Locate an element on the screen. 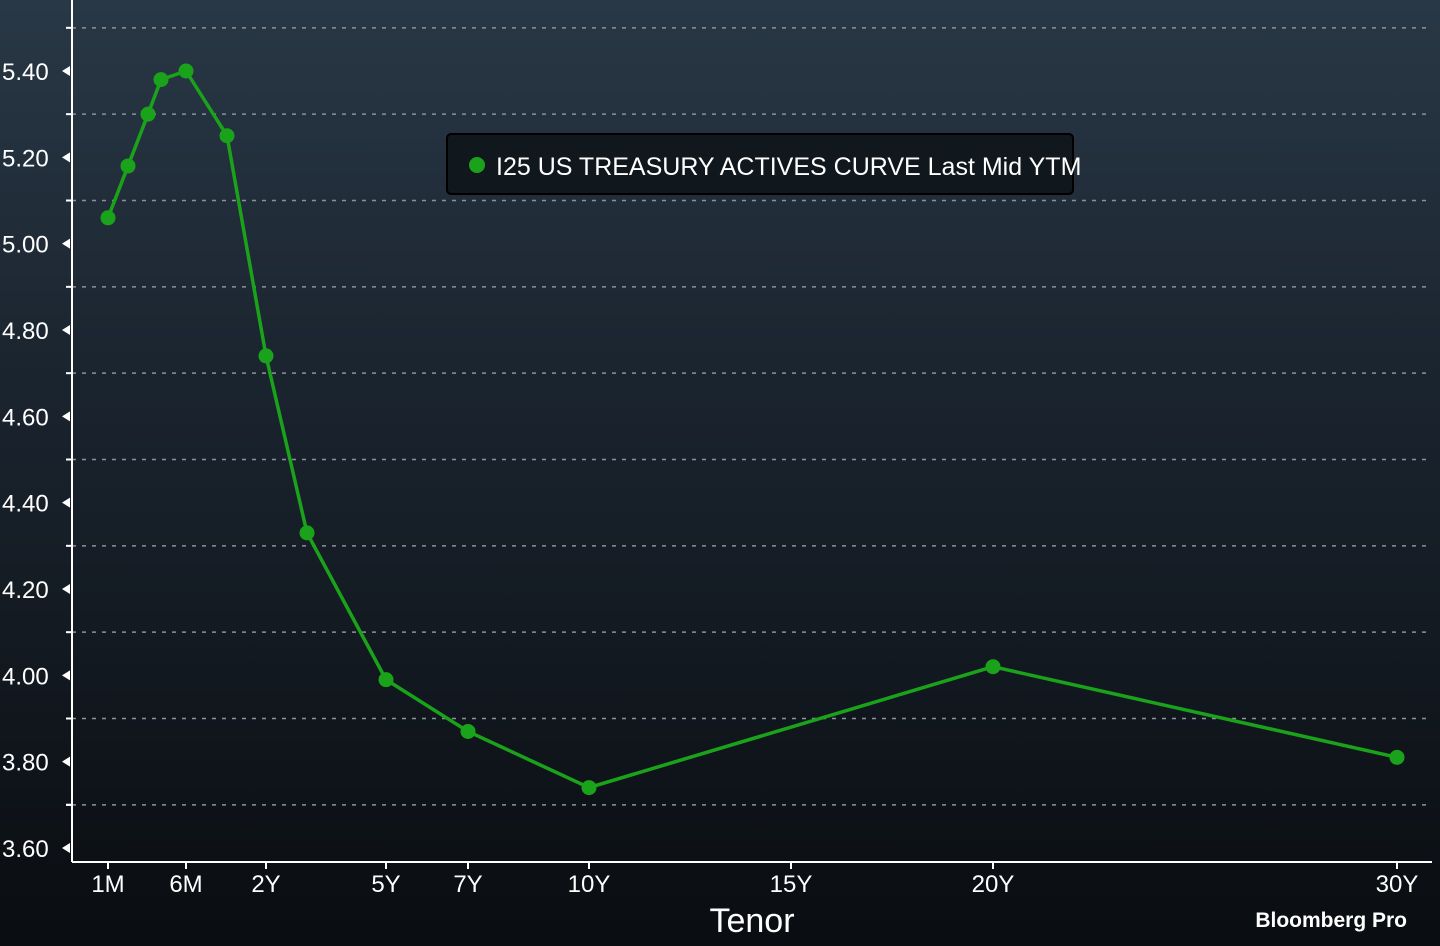 The height and width of the screenshot is (946, 1440). x-tick-label: 5Y is located at coordinates (385, 884).